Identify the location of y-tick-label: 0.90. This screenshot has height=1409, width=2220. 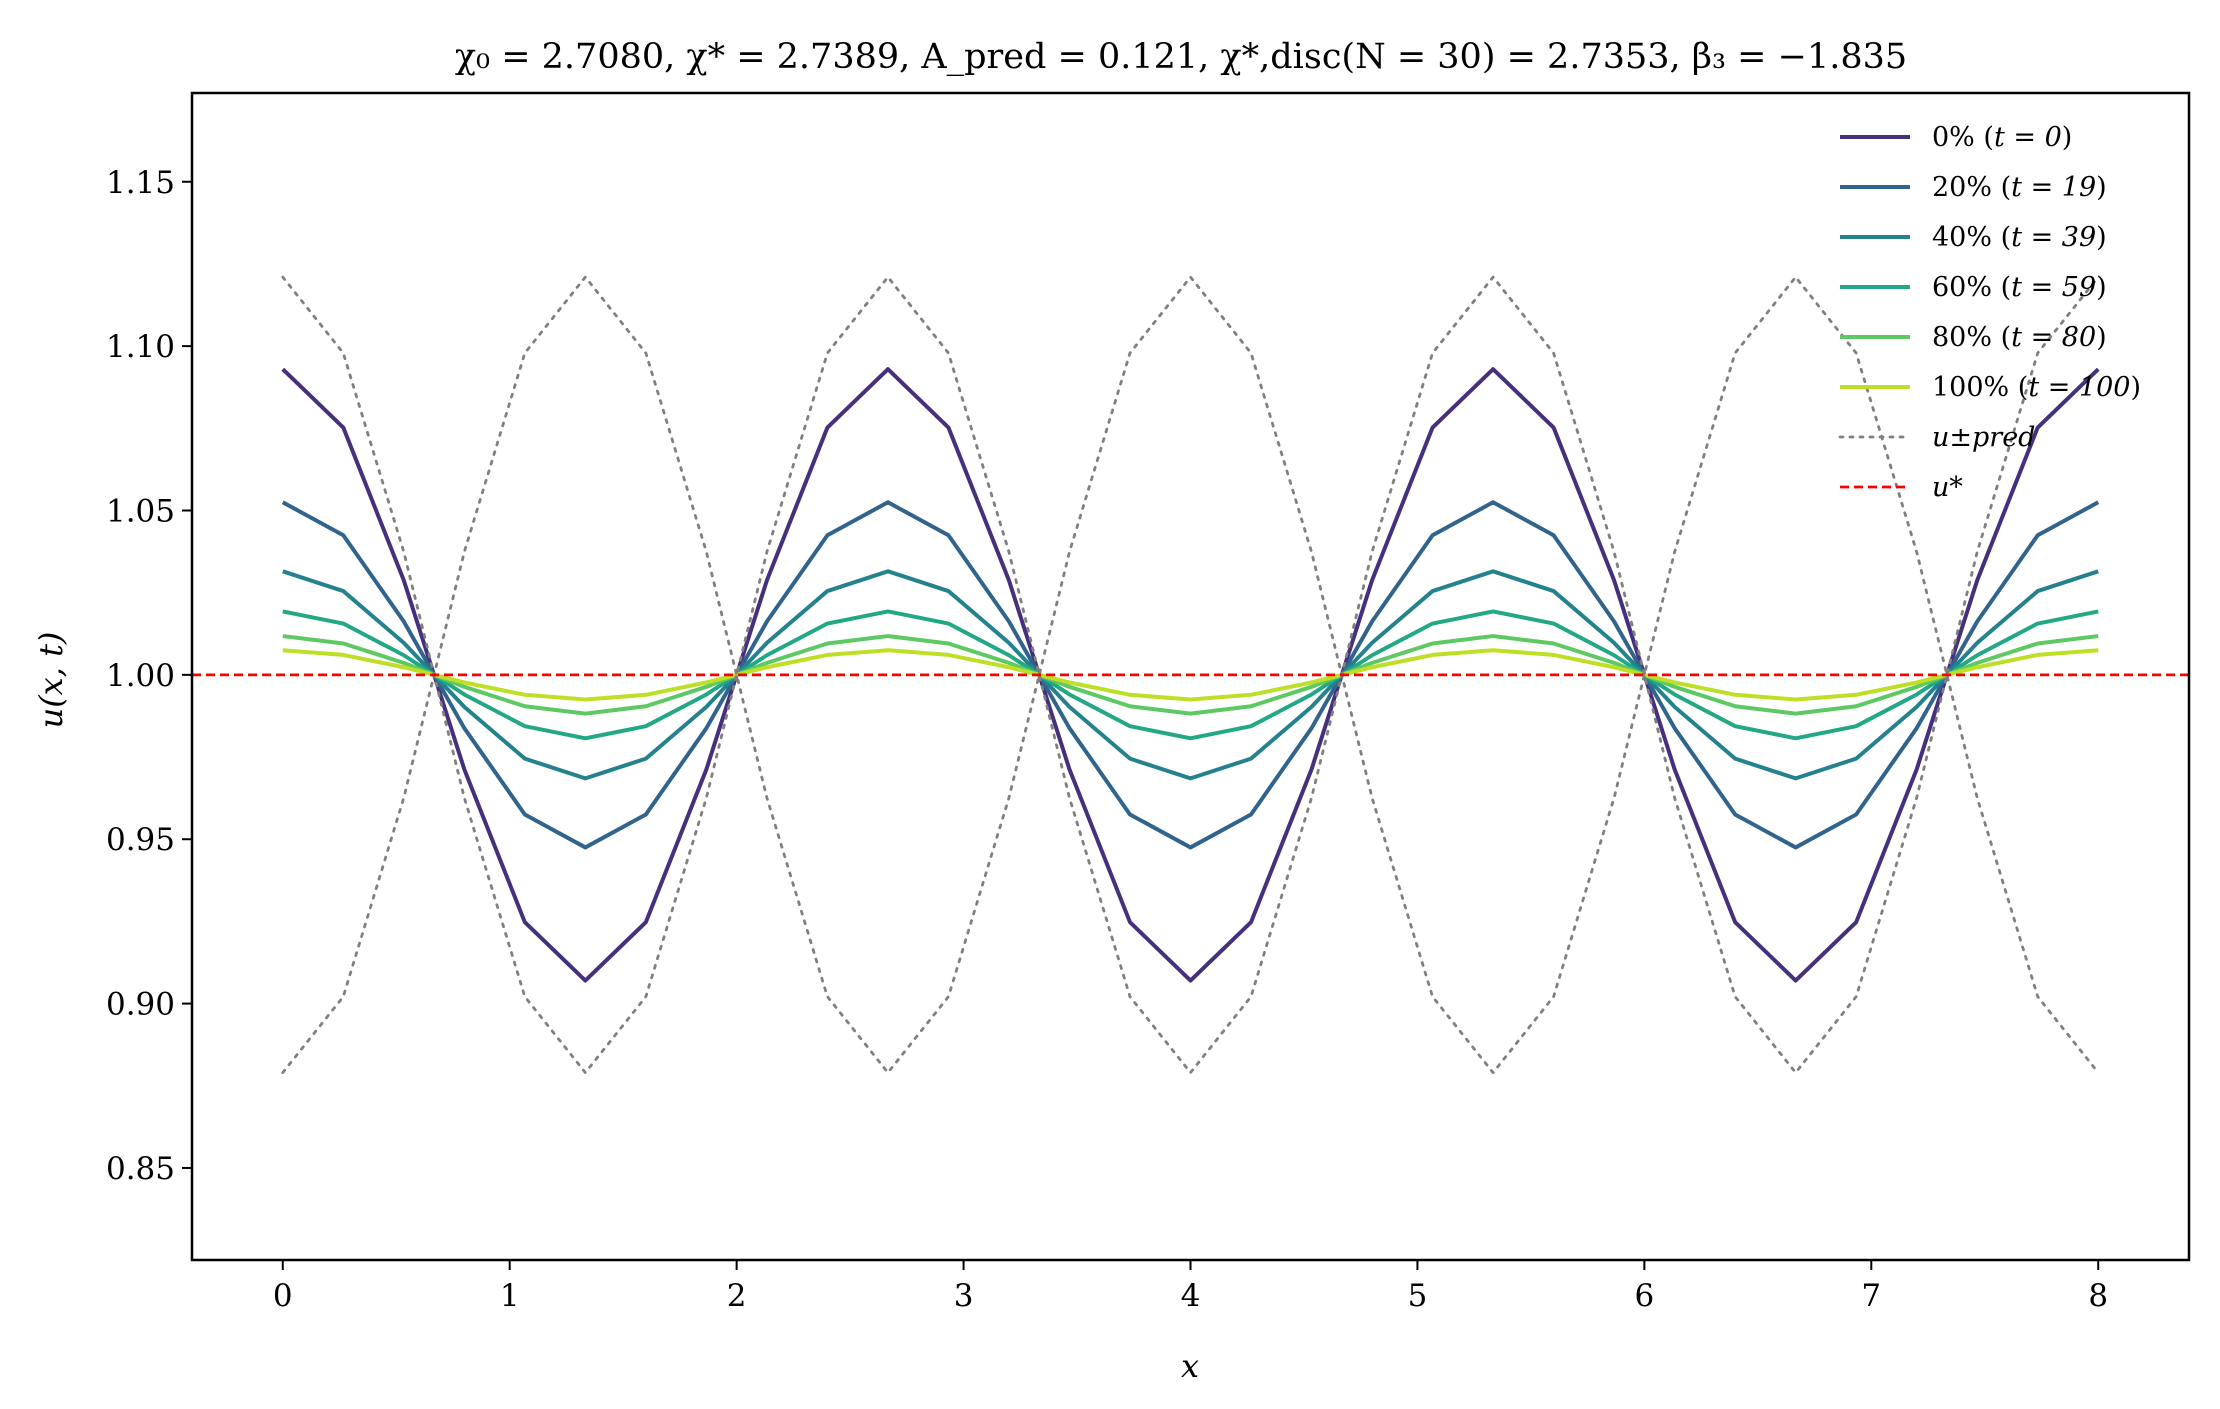
(140, 1005).